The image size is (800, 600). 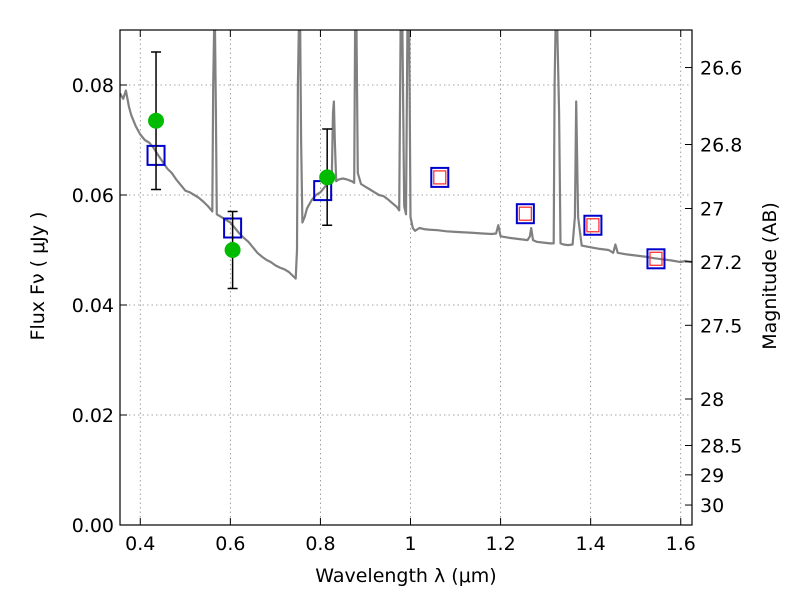 What do you see at coordinates (410, 544) in the screenshot?
I see `x-tick-label: 1` at bounding box center [410, 544].